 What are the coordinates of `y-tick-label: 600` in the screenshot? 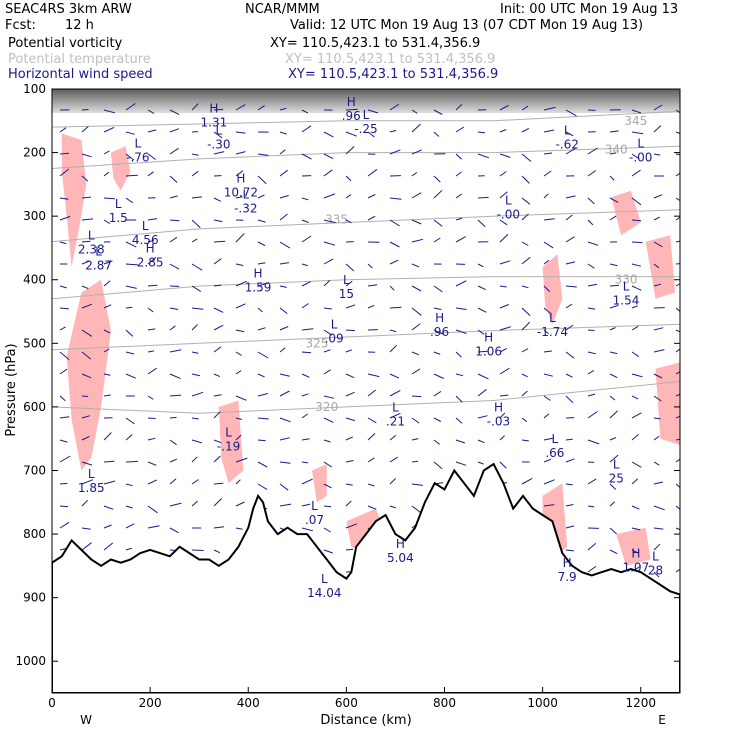 It's located at (34, 407).